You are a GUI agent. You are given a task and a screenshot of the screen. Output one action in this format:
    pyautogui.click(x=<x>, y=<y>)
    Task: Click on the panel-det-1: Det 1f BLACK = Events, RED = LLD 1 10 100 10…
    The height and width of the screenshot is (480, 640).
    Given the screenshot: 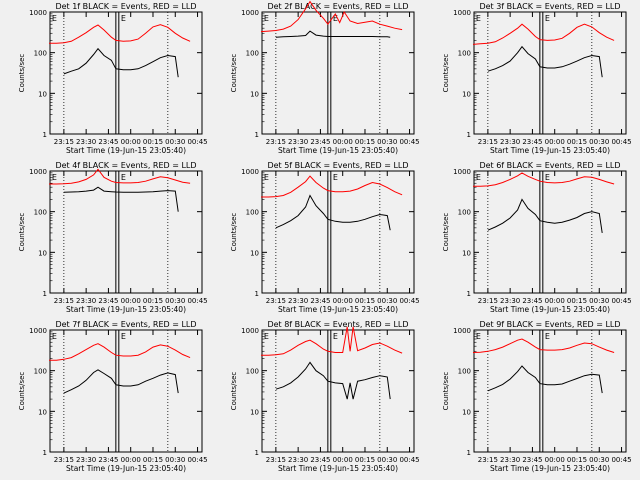 What is the action you would take?
    pyautogui.click(x=113, y=78)
    